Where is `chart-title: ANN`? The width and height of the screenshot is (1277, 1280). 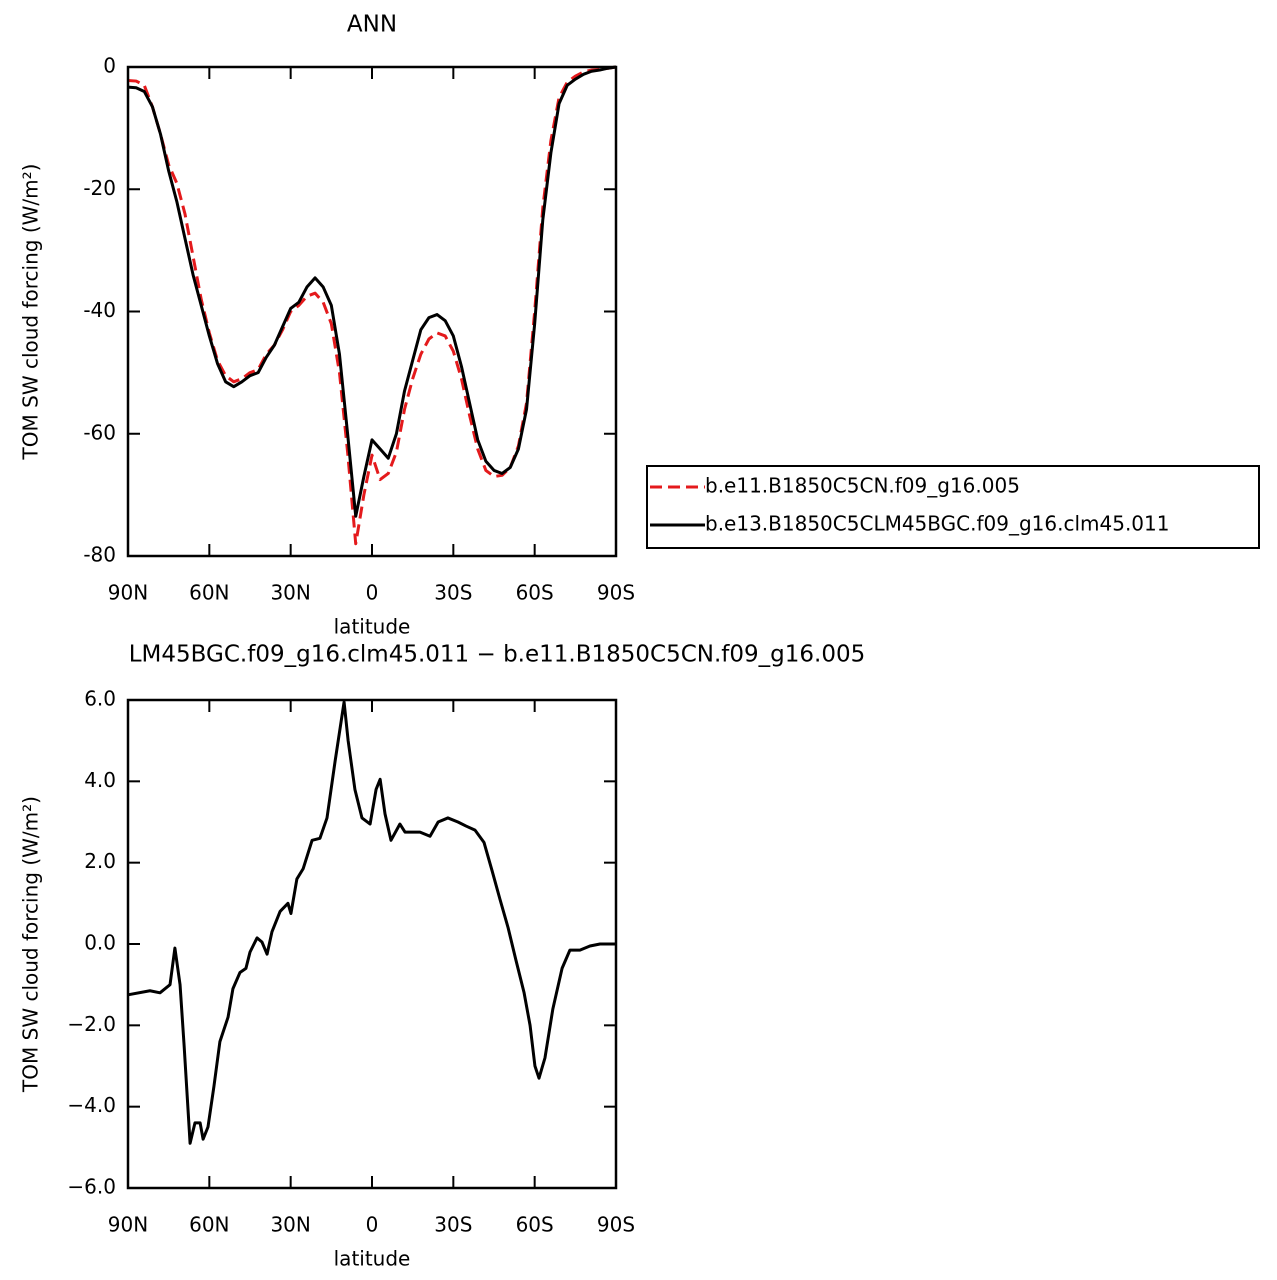 chart-title: ANN is located at coordinates (372, 25).